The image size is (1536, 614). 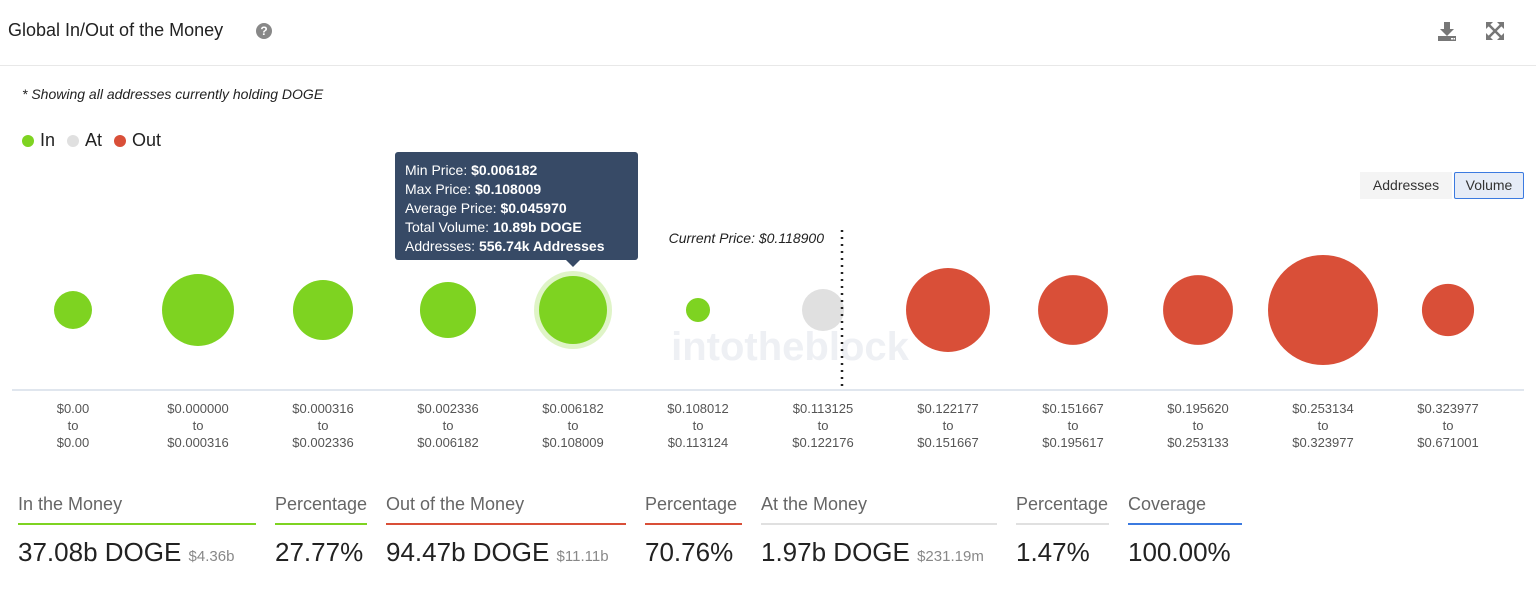 I want to click on current-price-label: Current Price: $0.118900, so click(x=747, y=238).